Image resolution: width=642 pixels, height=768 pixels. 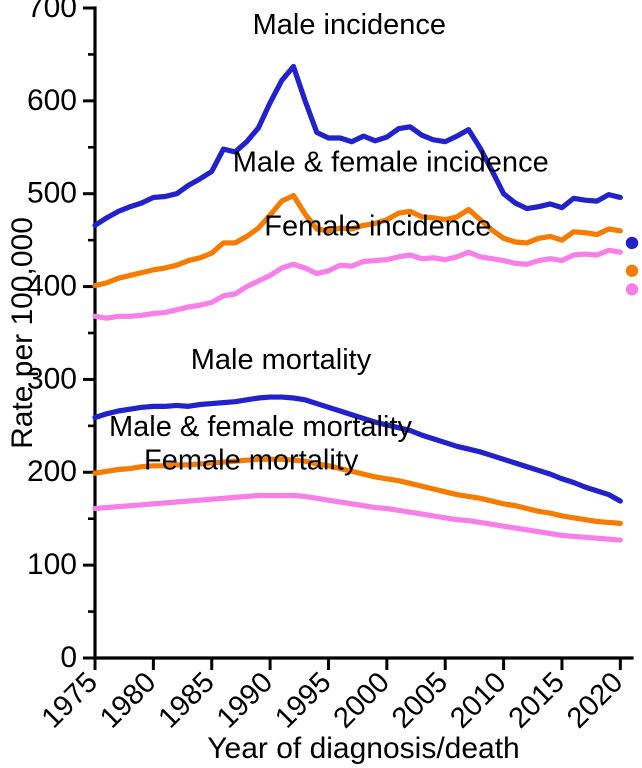 What do you see at coordinates (632, 289) in the screenshot?
I see `marker-female-incidence-2021` at bounding box center [632, 289].